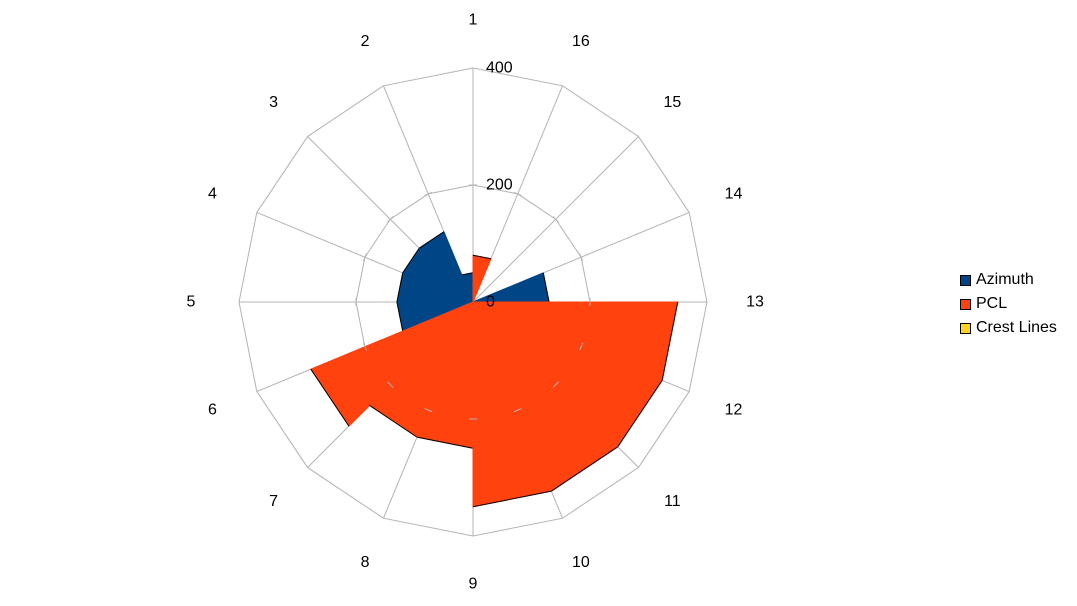 This screenshot has height=606, width=1077. Describe the element at coordinates (273, 501) in the screenshot. I see `category-label-7: 7` at that location.